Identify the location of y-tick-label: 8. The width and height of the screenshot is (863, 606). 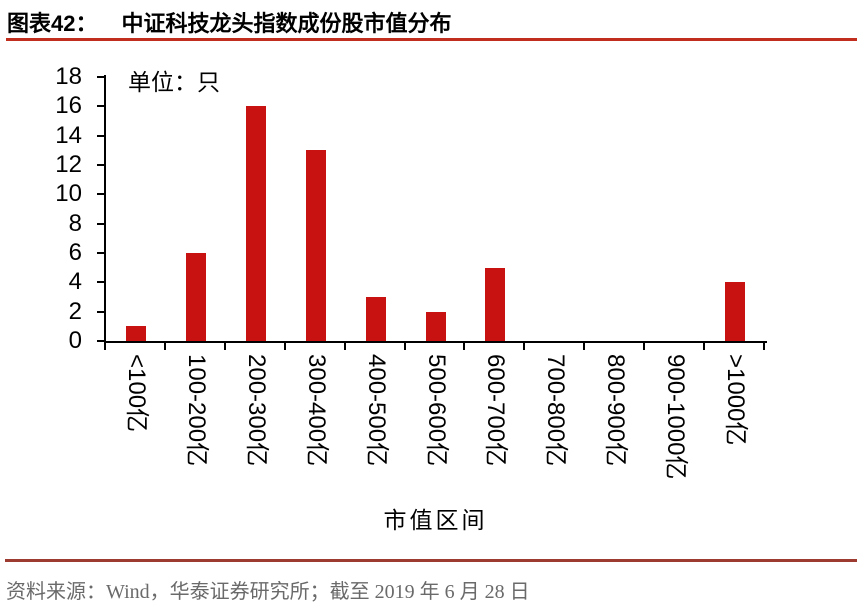
(75, 223).